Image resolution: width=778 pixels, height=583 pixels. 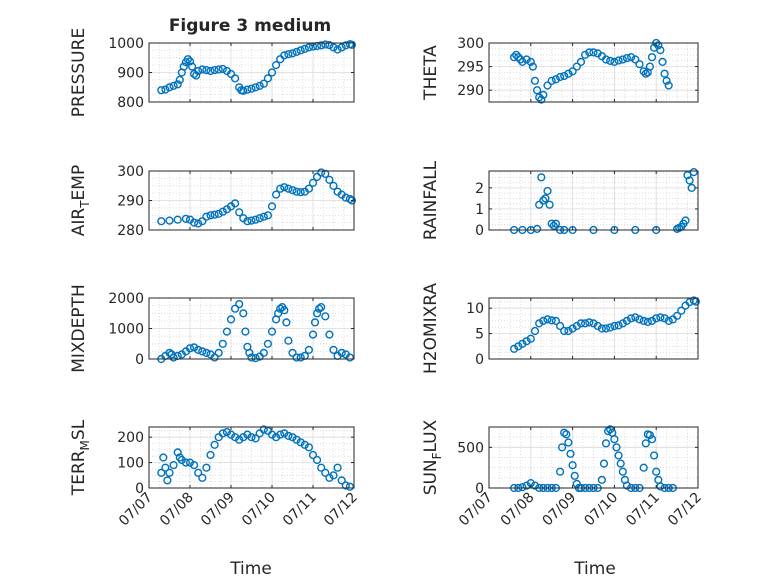 What do you see at coordinates (130, 231) in the screenshot?
I see `y-tick-label: 280` at bounding box center [130, 231].